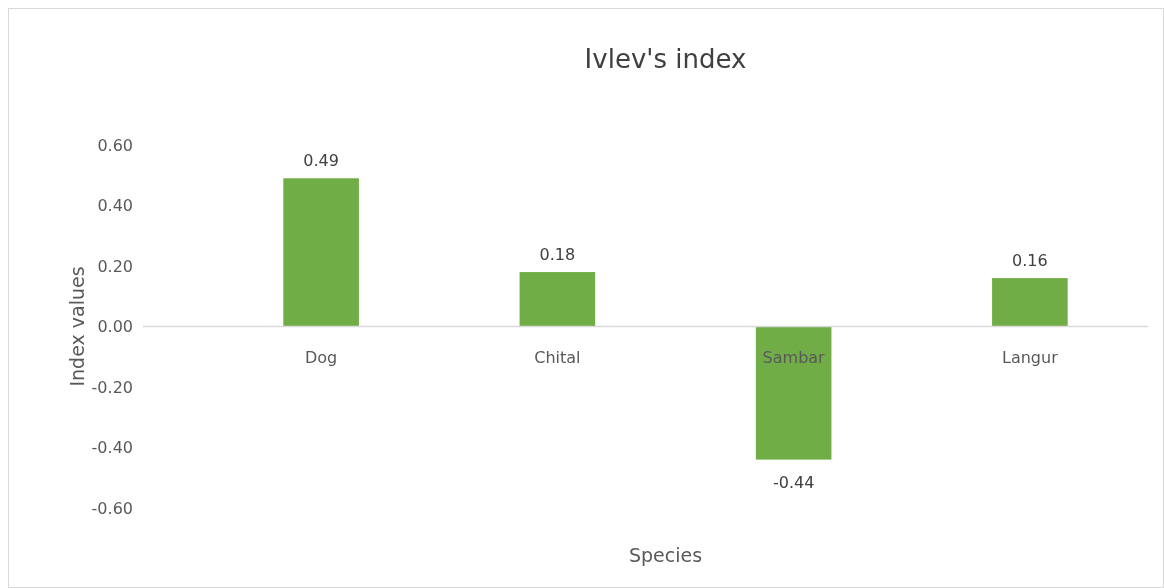 The image size is (1164, 588). Describe the element at coordinates (115, 266) in the screenshot. I see `y-tick-label: 0.20` at that location.